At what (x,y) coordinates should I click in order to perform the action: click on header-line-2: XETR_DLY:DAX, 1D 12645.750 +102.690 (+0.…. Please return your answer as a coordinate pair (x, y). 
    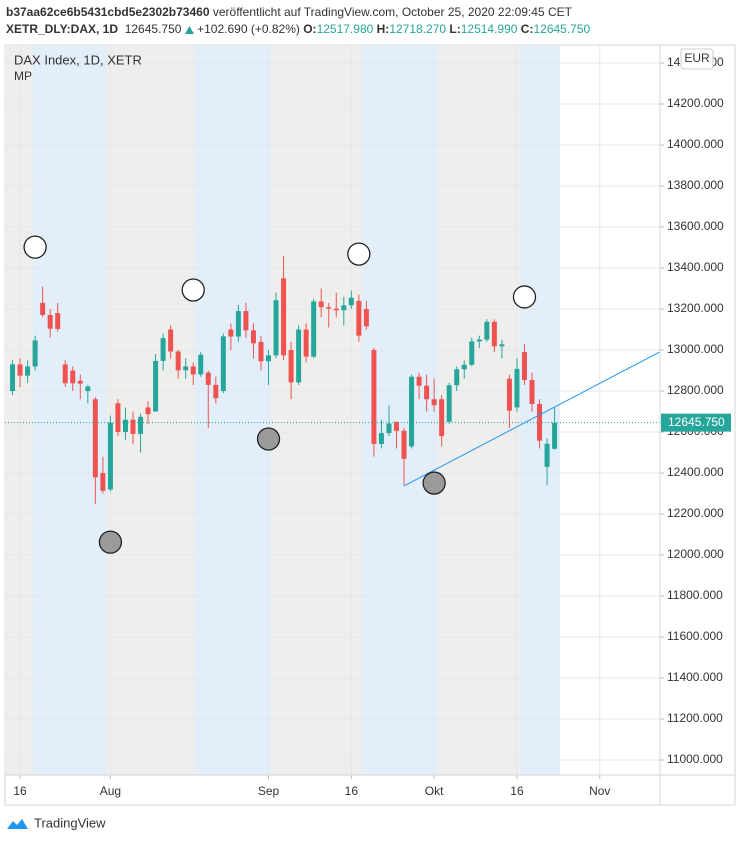
    Looking at the image, I should click on (298, 29).